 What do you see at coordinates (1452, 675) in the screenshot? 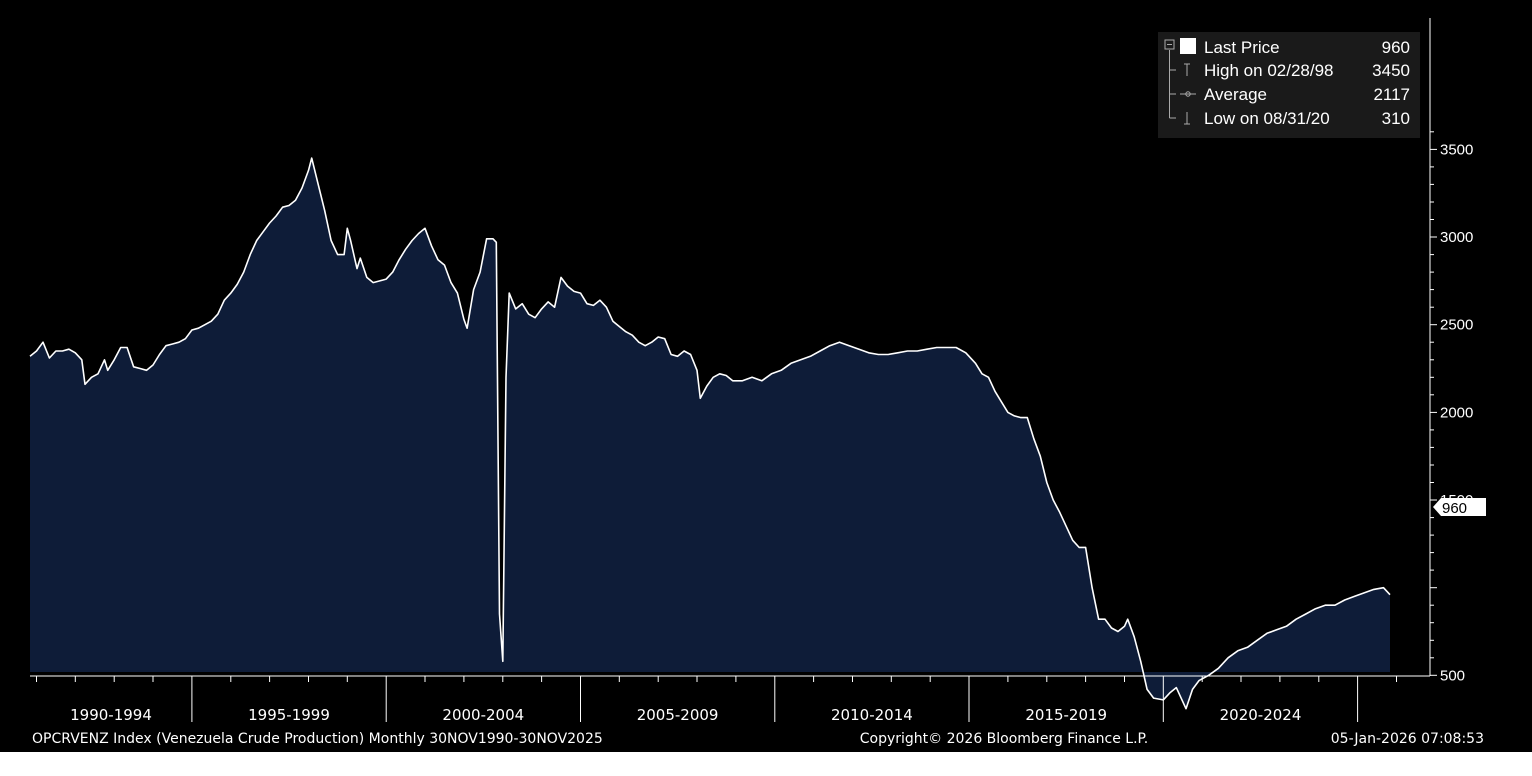
I see `y-tick-label: 500` at bounding box center [1452, 675].